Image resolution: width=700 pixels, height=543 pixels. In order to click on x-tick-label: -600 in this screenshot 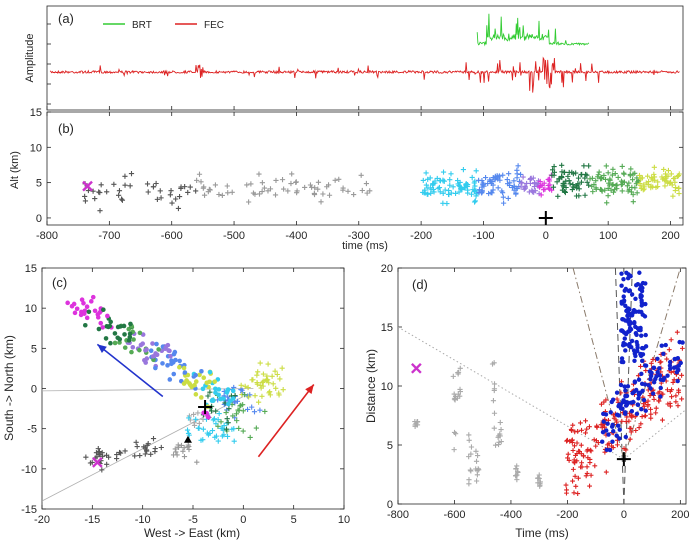, I will do `click(454, 515)`.